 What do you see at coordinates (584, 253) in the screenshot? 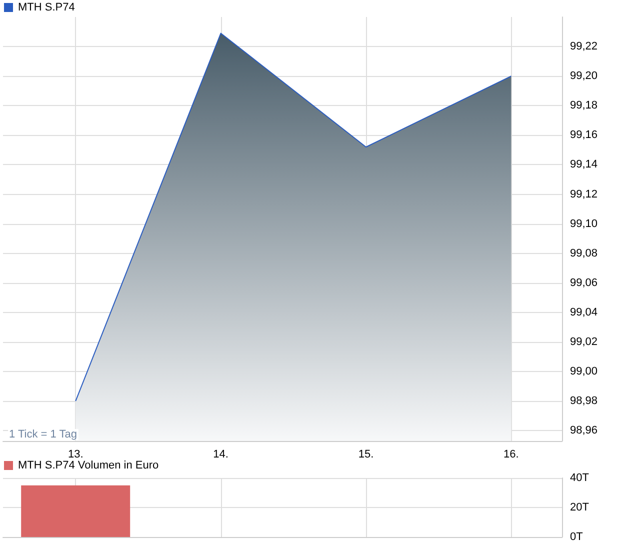
I see `y-tick-label: 99,08` at bounding box center [584, 253].